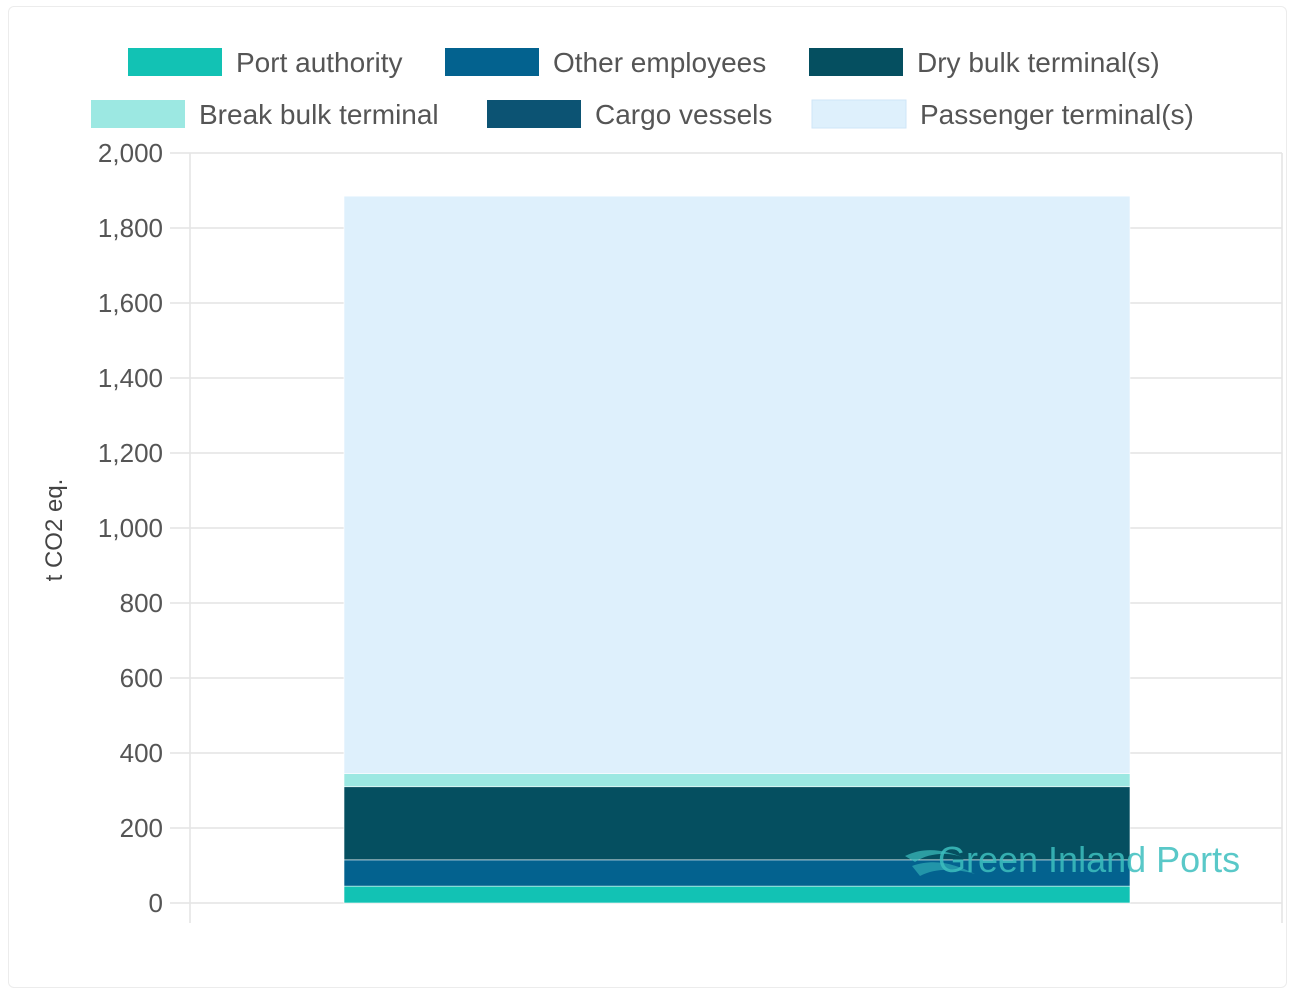 This screenshot has height=991, width=1289. I want to click on legend-label-dry-bulk-terminal-s: Dry bulk terminal(s), so click(1038, 62).